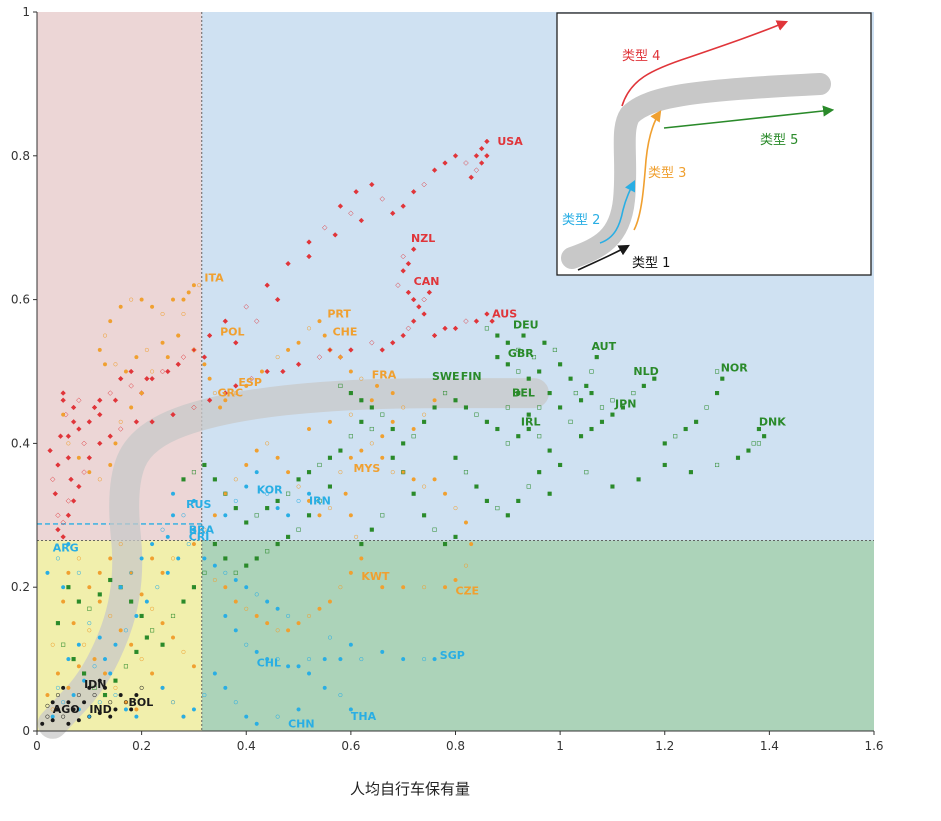 The image size is (941, 821). What do you see at coordinates (423, 238) in the screenshot?
I see `country-label-nzl: NZL` at bounding box center [423, 238].